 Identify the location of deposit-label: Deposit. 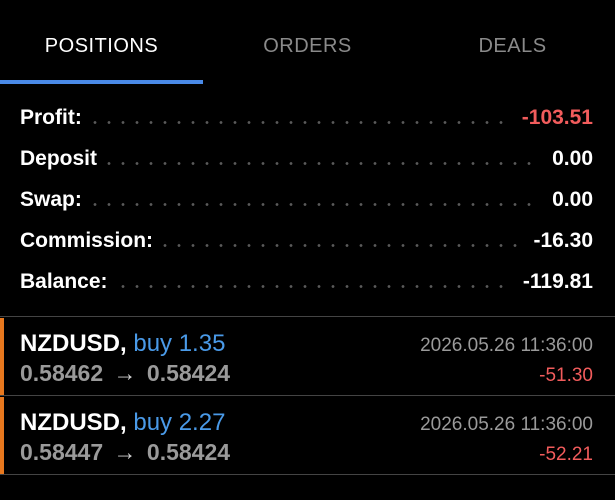
(64, 159).